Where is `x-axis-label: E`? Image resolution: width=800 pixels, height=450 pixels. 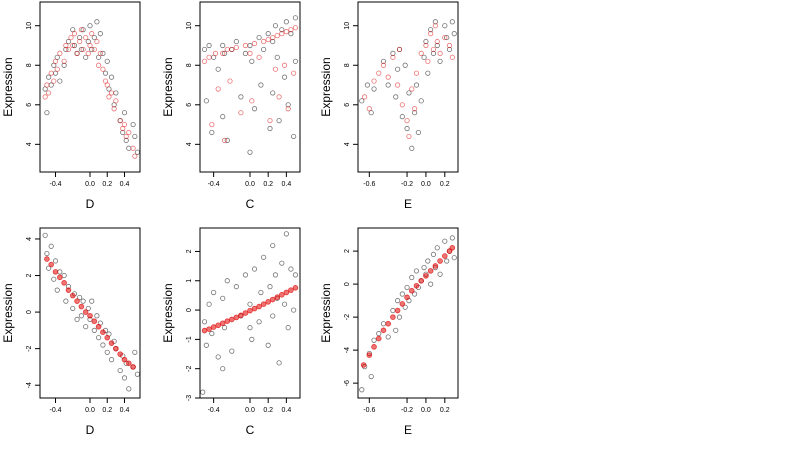
x-axis-label: E is located at coordinates (408, 430).